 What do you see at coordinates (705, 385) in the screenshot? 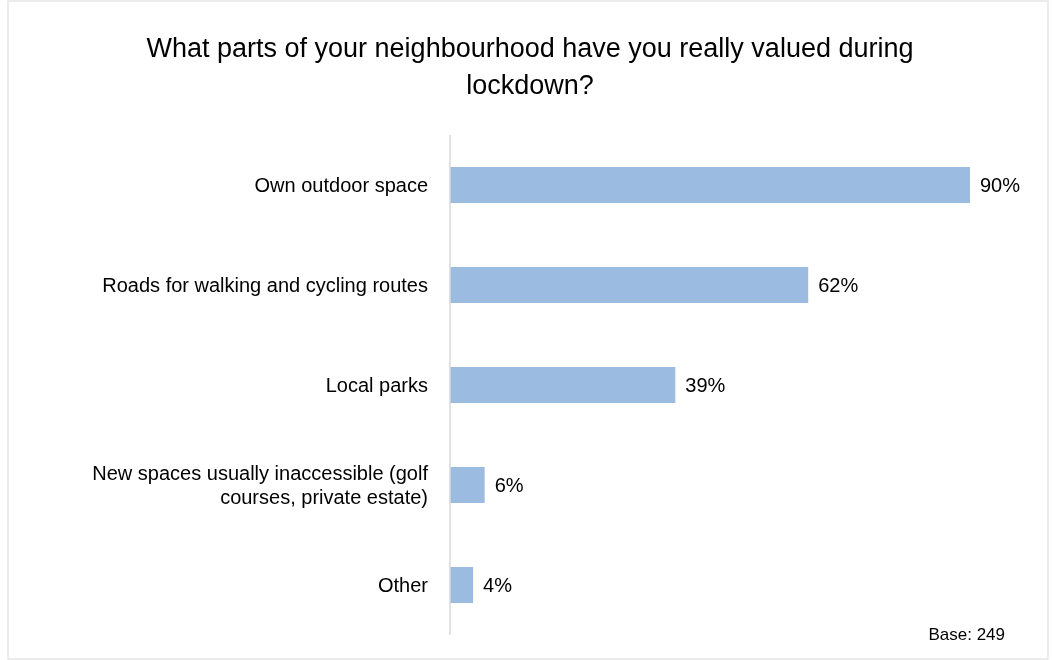
I see `data-label: 39%` at bounding box center [705, 385].